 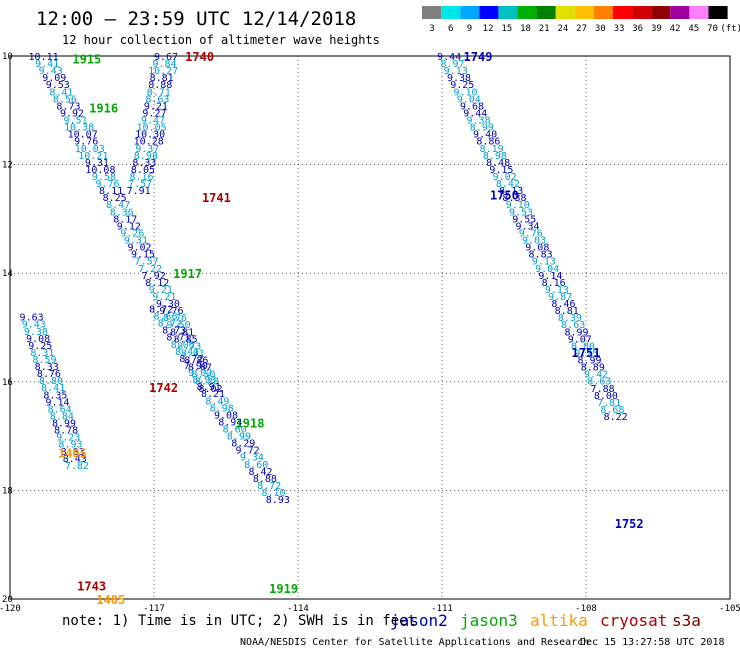 What do you see at coordinates (541, 255) in the screenshot?
I see `wave-height-value: 8.83` at bounding box center [541, 255].